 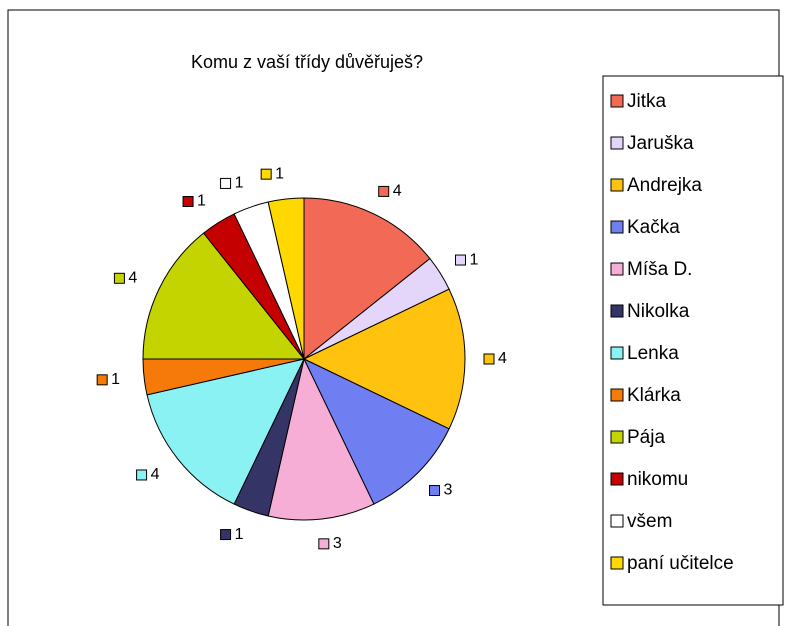 I want to click on legend-label: Jaruška, so click(x=660, y=143).